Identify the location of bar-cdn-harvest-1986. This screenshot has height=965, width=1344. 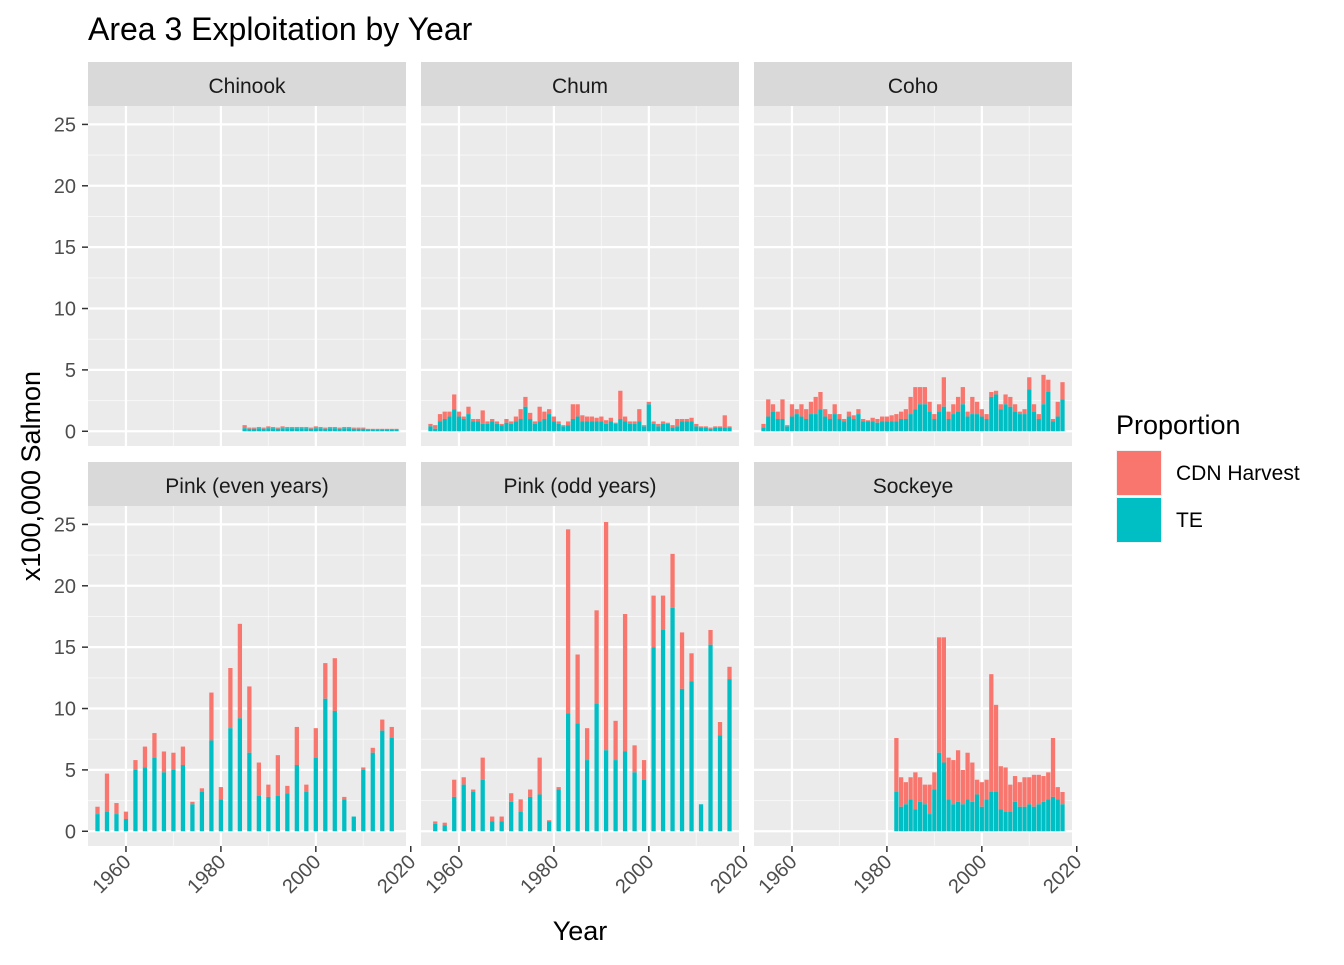
(249, 428).